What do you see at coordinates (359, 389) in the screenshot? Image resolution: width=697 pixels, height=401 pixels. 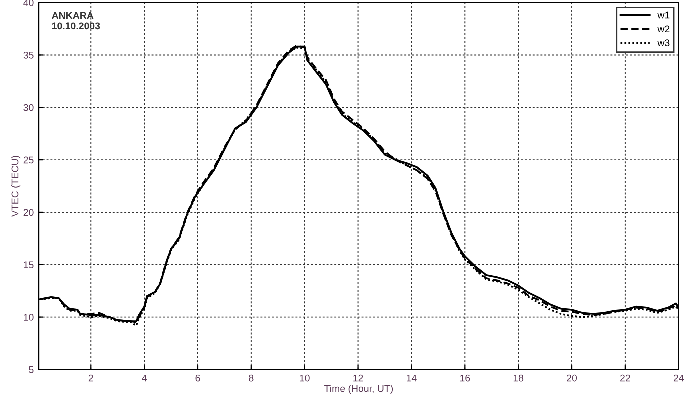 I see `x-axis-title: Time (Hour, UT)` at bounding box center [359, 389].